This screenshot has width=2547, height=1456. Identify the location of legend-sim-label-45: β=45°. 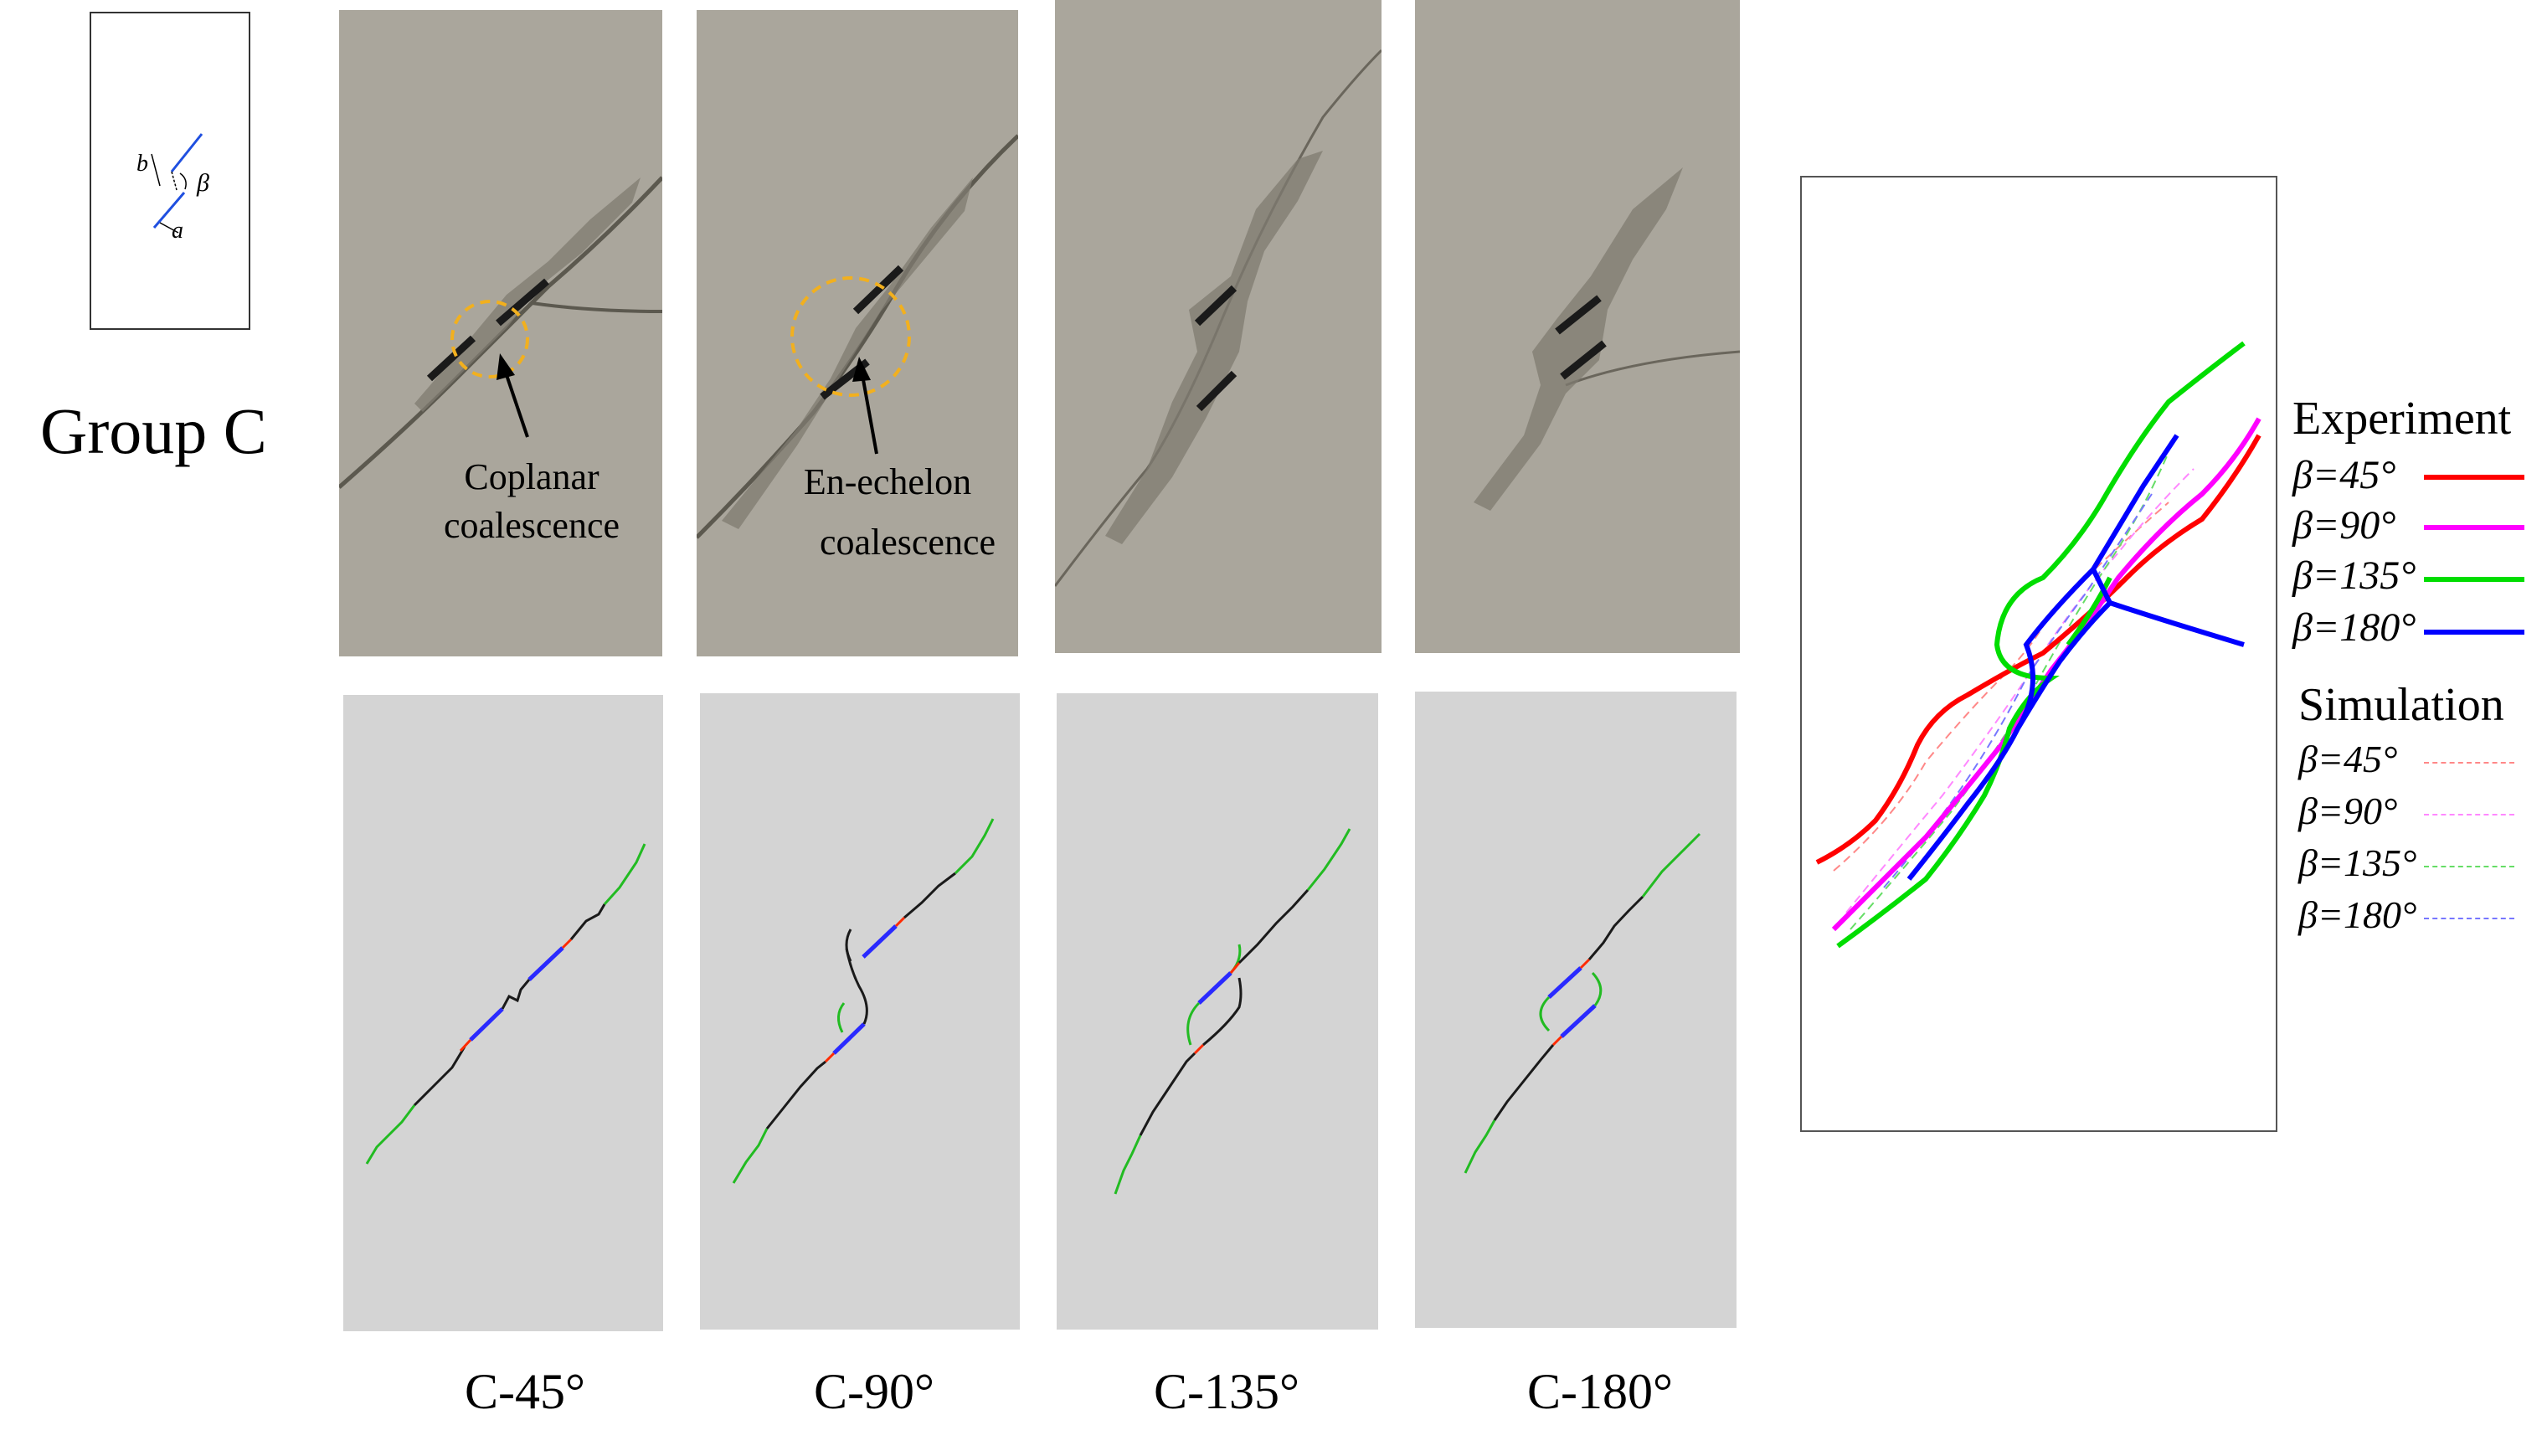
(2348, 759).